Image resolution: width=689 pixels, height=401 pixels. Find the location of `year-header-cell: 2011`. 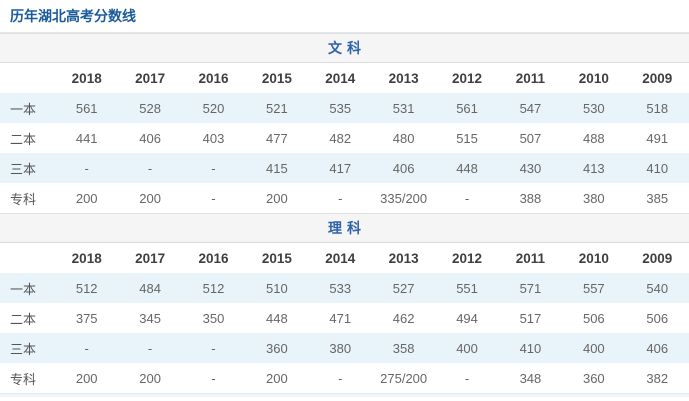

year-header-cell: 2011 is located at coordinates (530, 78).